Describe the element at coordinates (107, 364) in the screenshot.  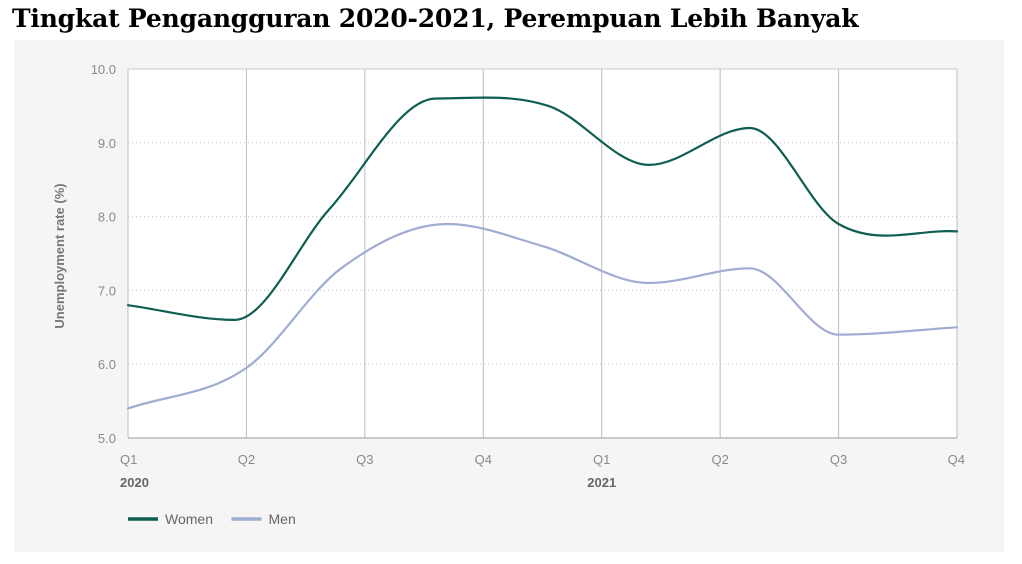
I see `y-tick-label: 6.0` at that location.